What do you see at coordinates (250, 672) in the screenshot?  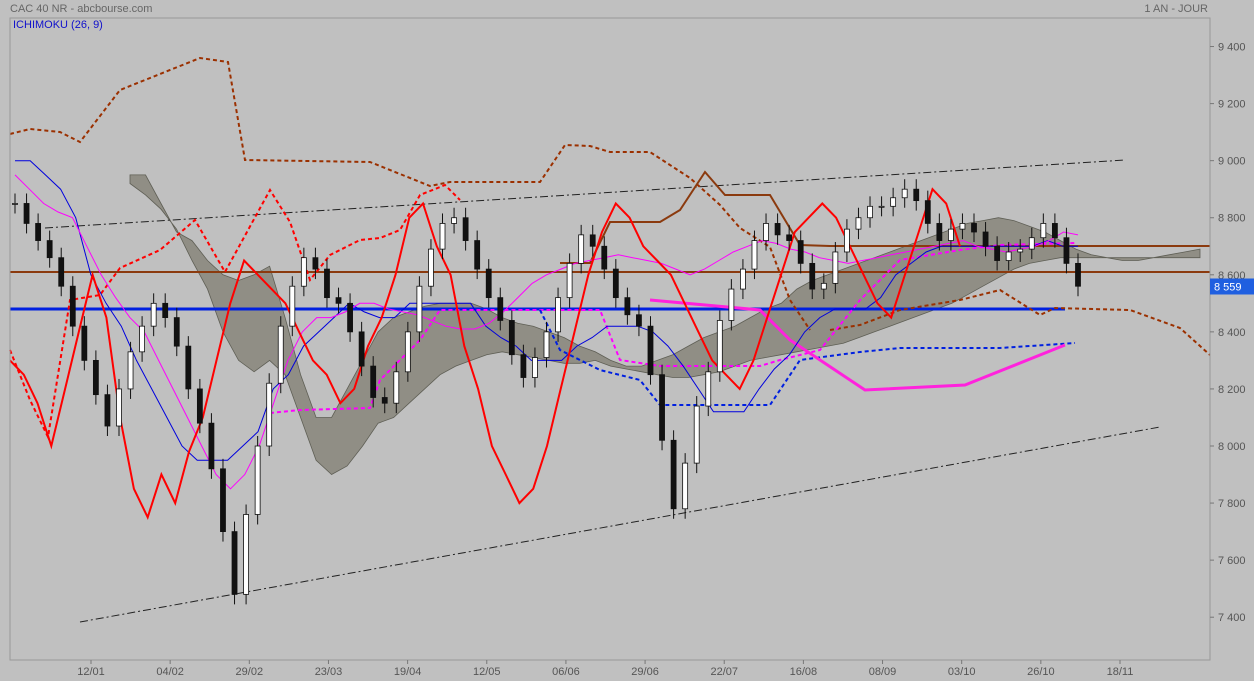 I see `x-tick-label: 29/02` at bounding box center [250, 672].